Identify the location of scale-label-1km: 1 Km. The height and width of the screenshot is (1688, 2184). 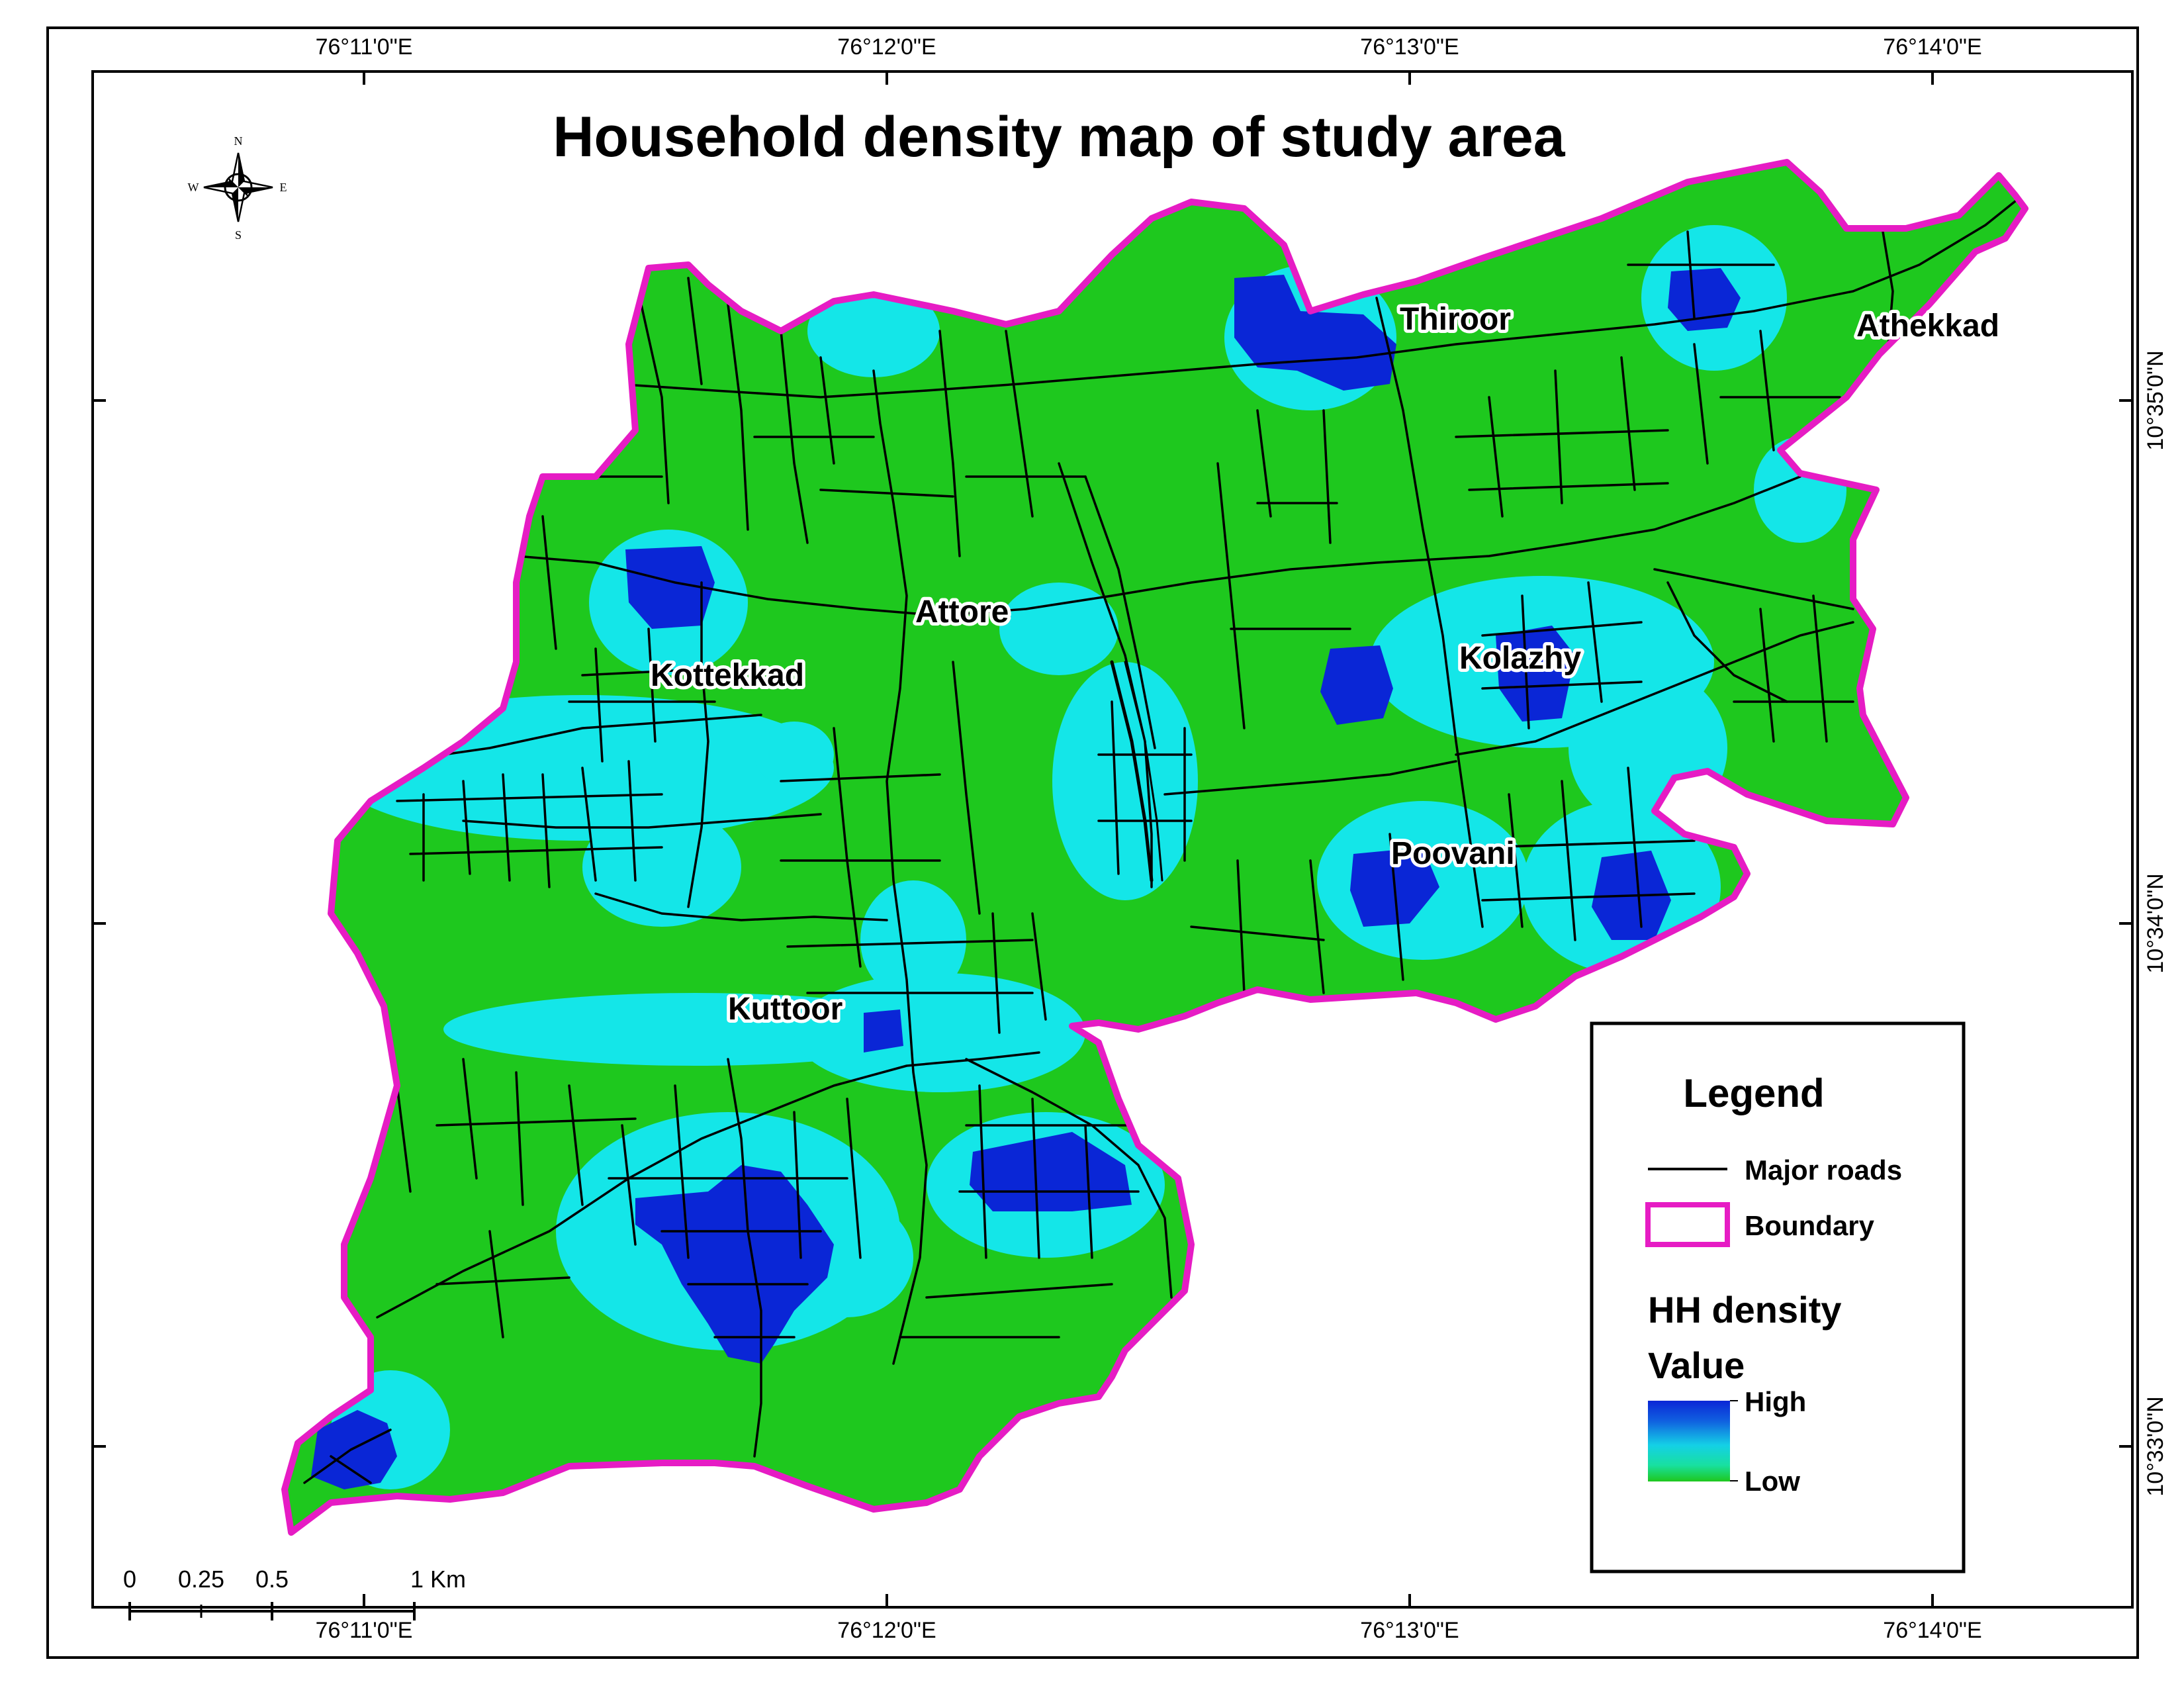
(438, 1579).